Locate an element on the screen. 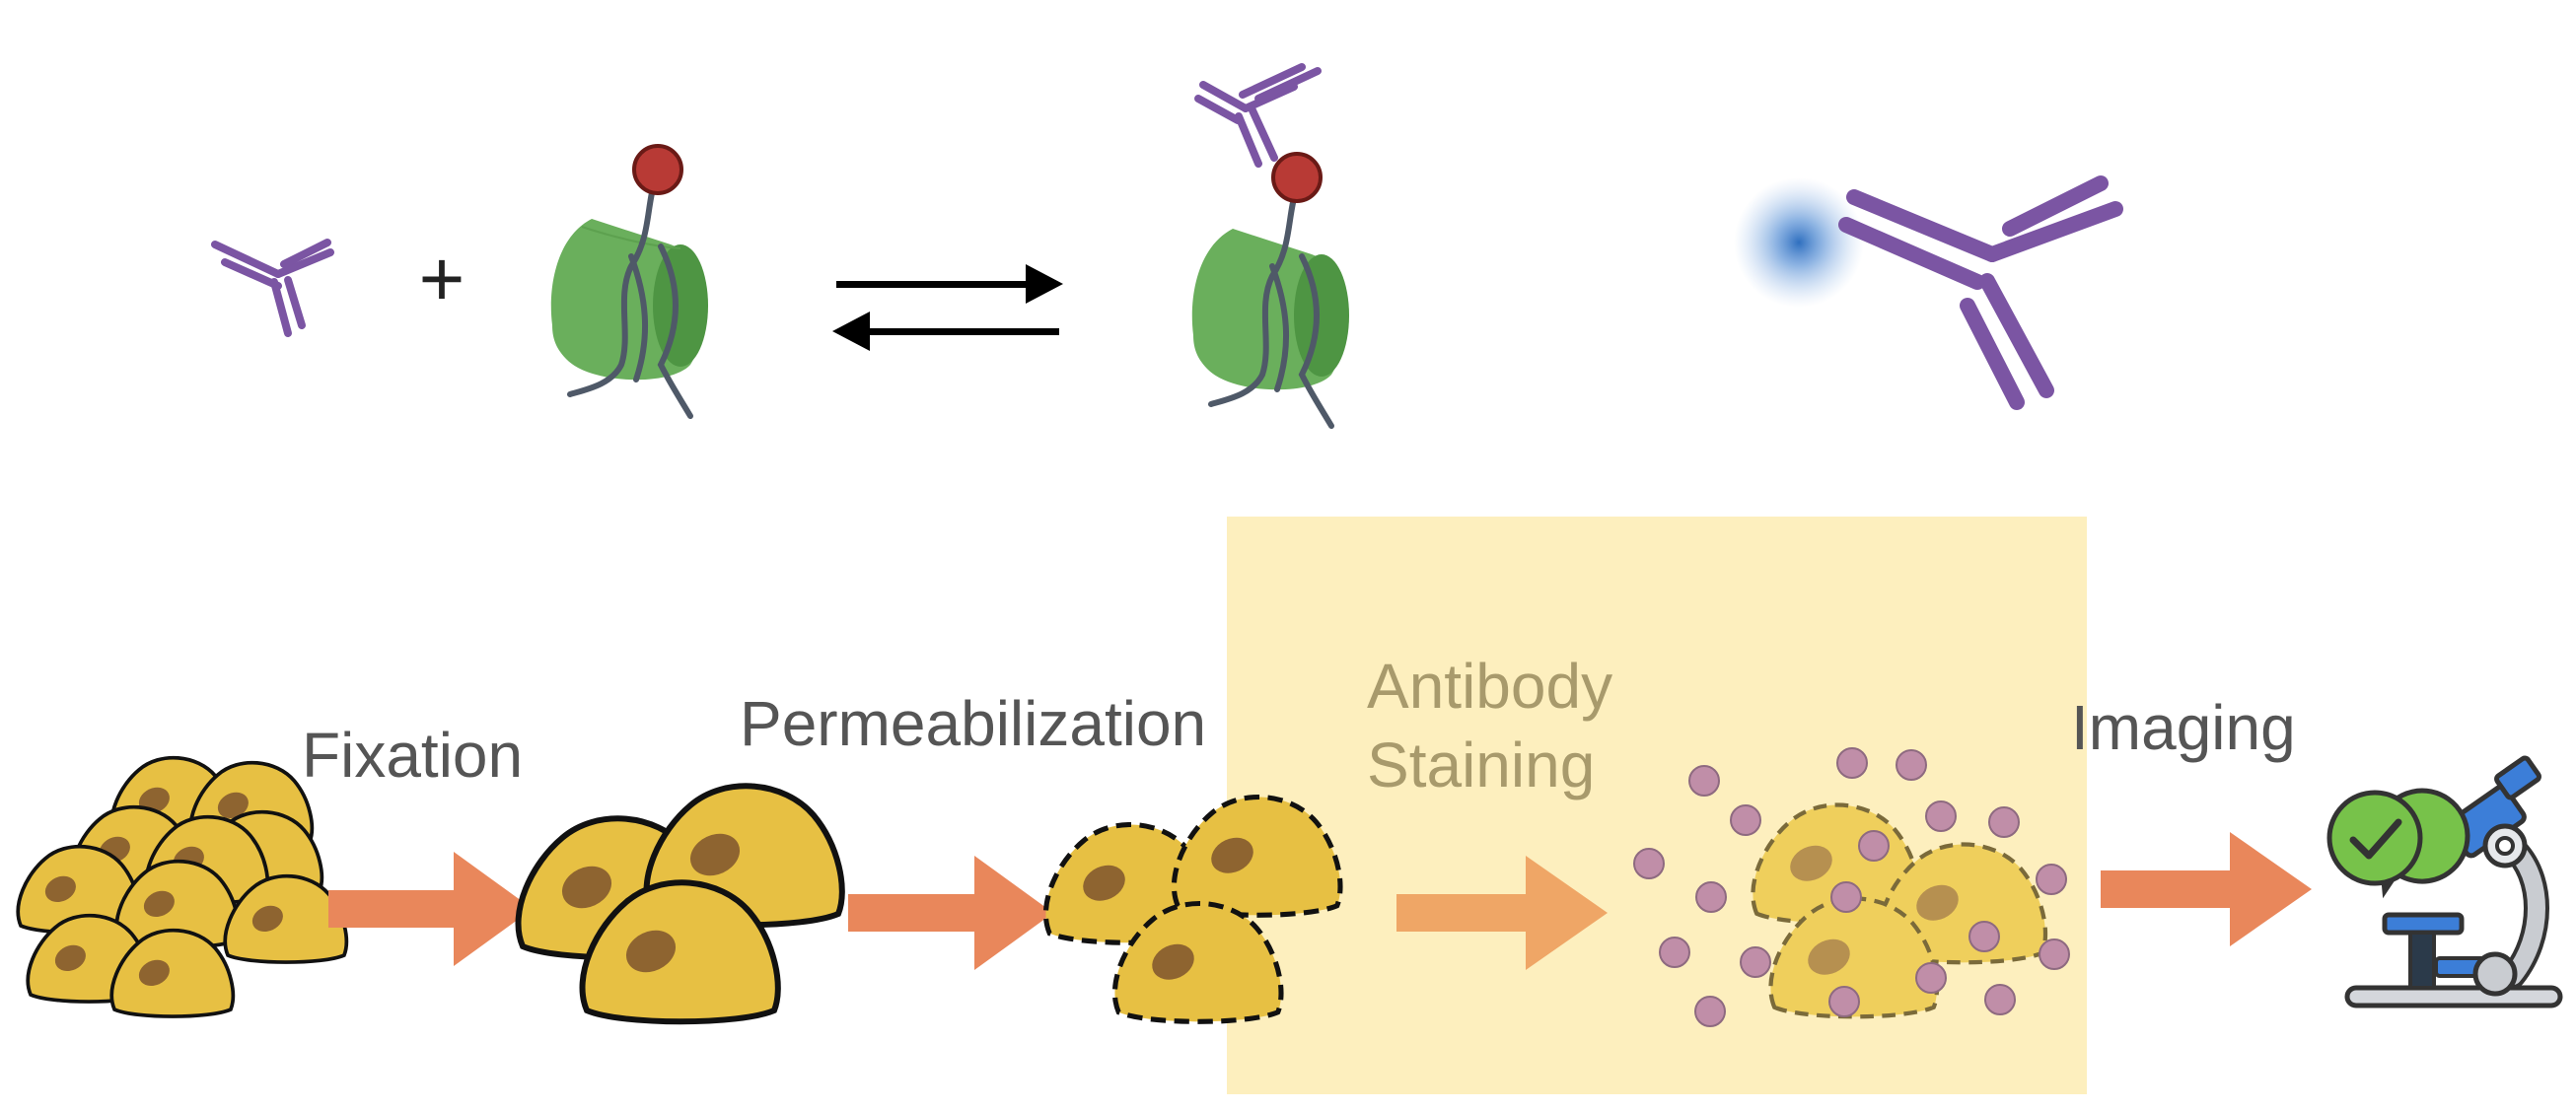 This screenshot has width=2576, height=1112. antibody-icon is located at coordinates (272, 288).